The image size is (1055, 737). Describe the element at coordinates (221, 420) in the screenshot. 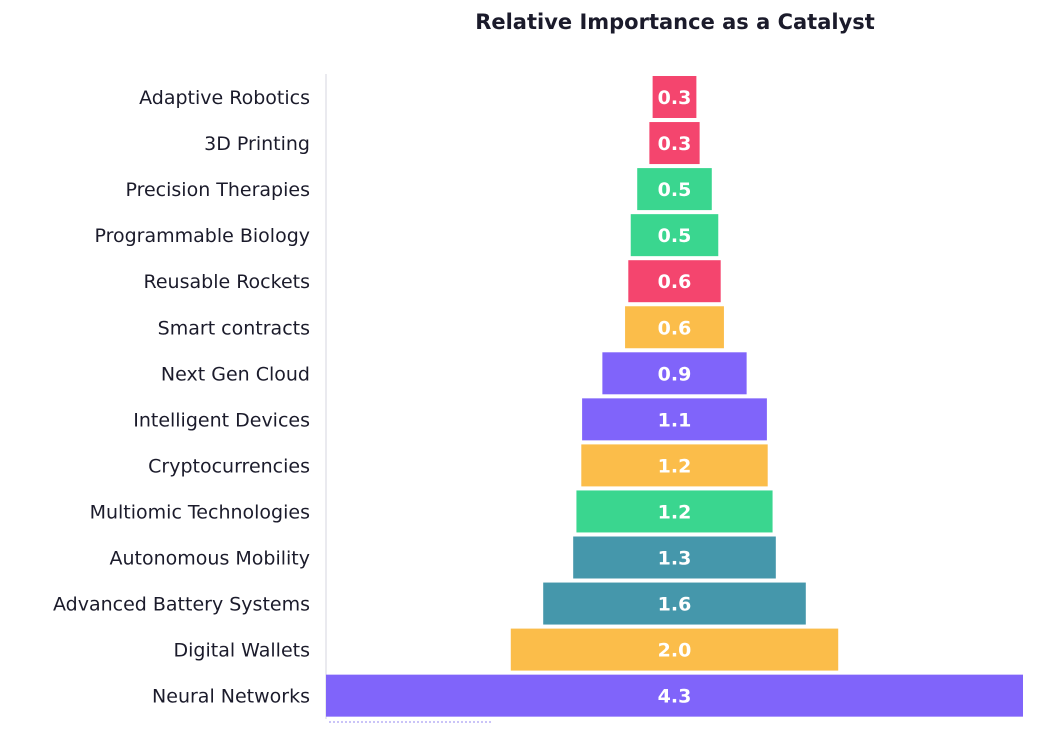

I see `category-label: Intelligent Devices` at that location.